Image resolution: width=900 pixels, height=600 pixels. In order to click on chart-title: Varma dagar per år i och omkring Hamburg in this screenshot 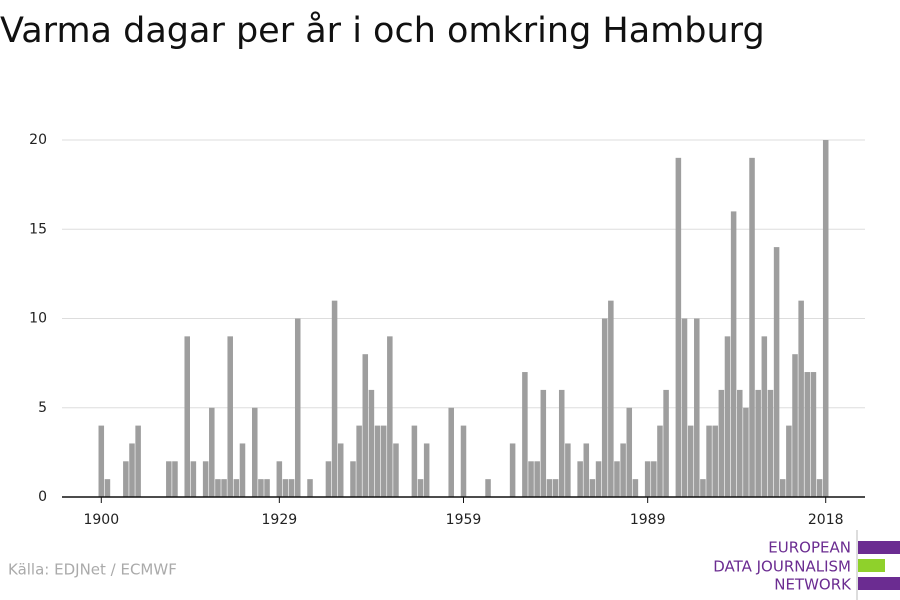, I will do `click(382, 30)`.